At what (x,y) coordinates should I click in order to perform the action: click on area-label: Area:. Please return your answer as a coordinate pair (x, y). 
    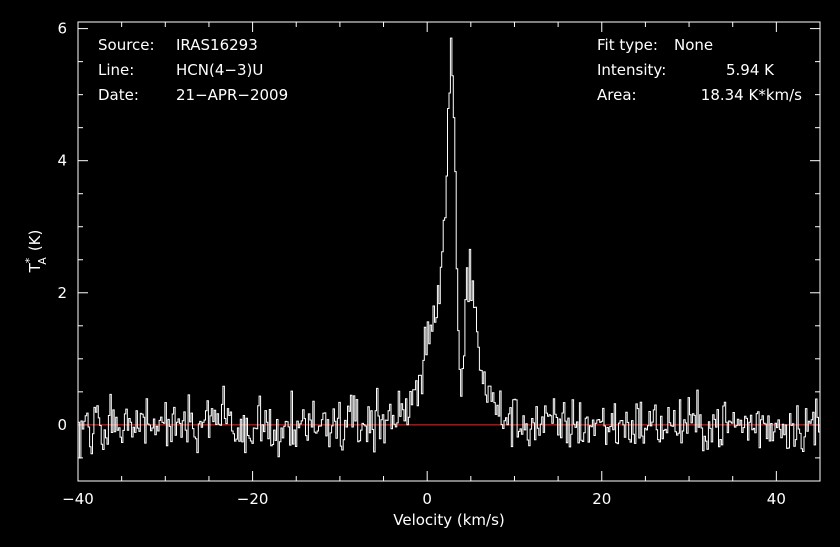
    Looking at the image, I should click on (617, 95).